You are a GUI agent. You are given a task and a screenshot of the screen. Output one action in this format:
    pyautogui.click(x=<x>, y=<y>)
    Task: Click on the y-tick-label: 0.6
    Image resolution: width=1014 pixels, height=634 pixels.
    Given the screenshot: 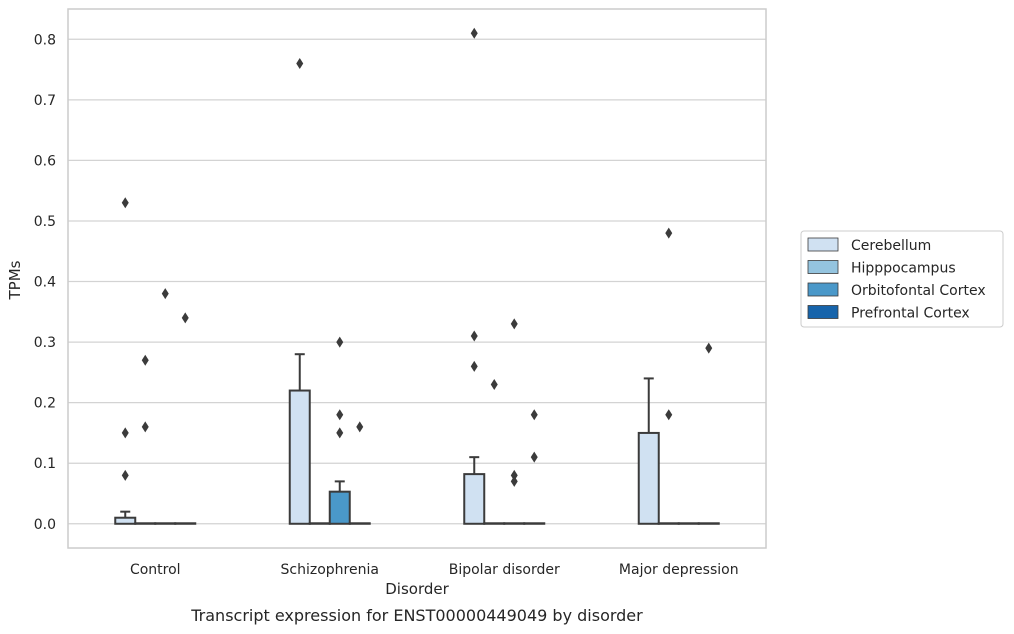 What is the action you would take?
    pyautogui.click(x=45, y=161)
    